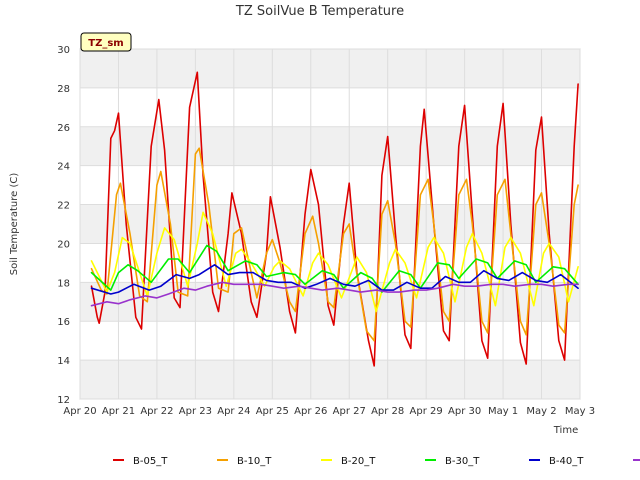 The image size is (640, 480). Describe the element at coordinates (566, 461) in the screenshot. I see `legend-label: B-40_T` at that location.